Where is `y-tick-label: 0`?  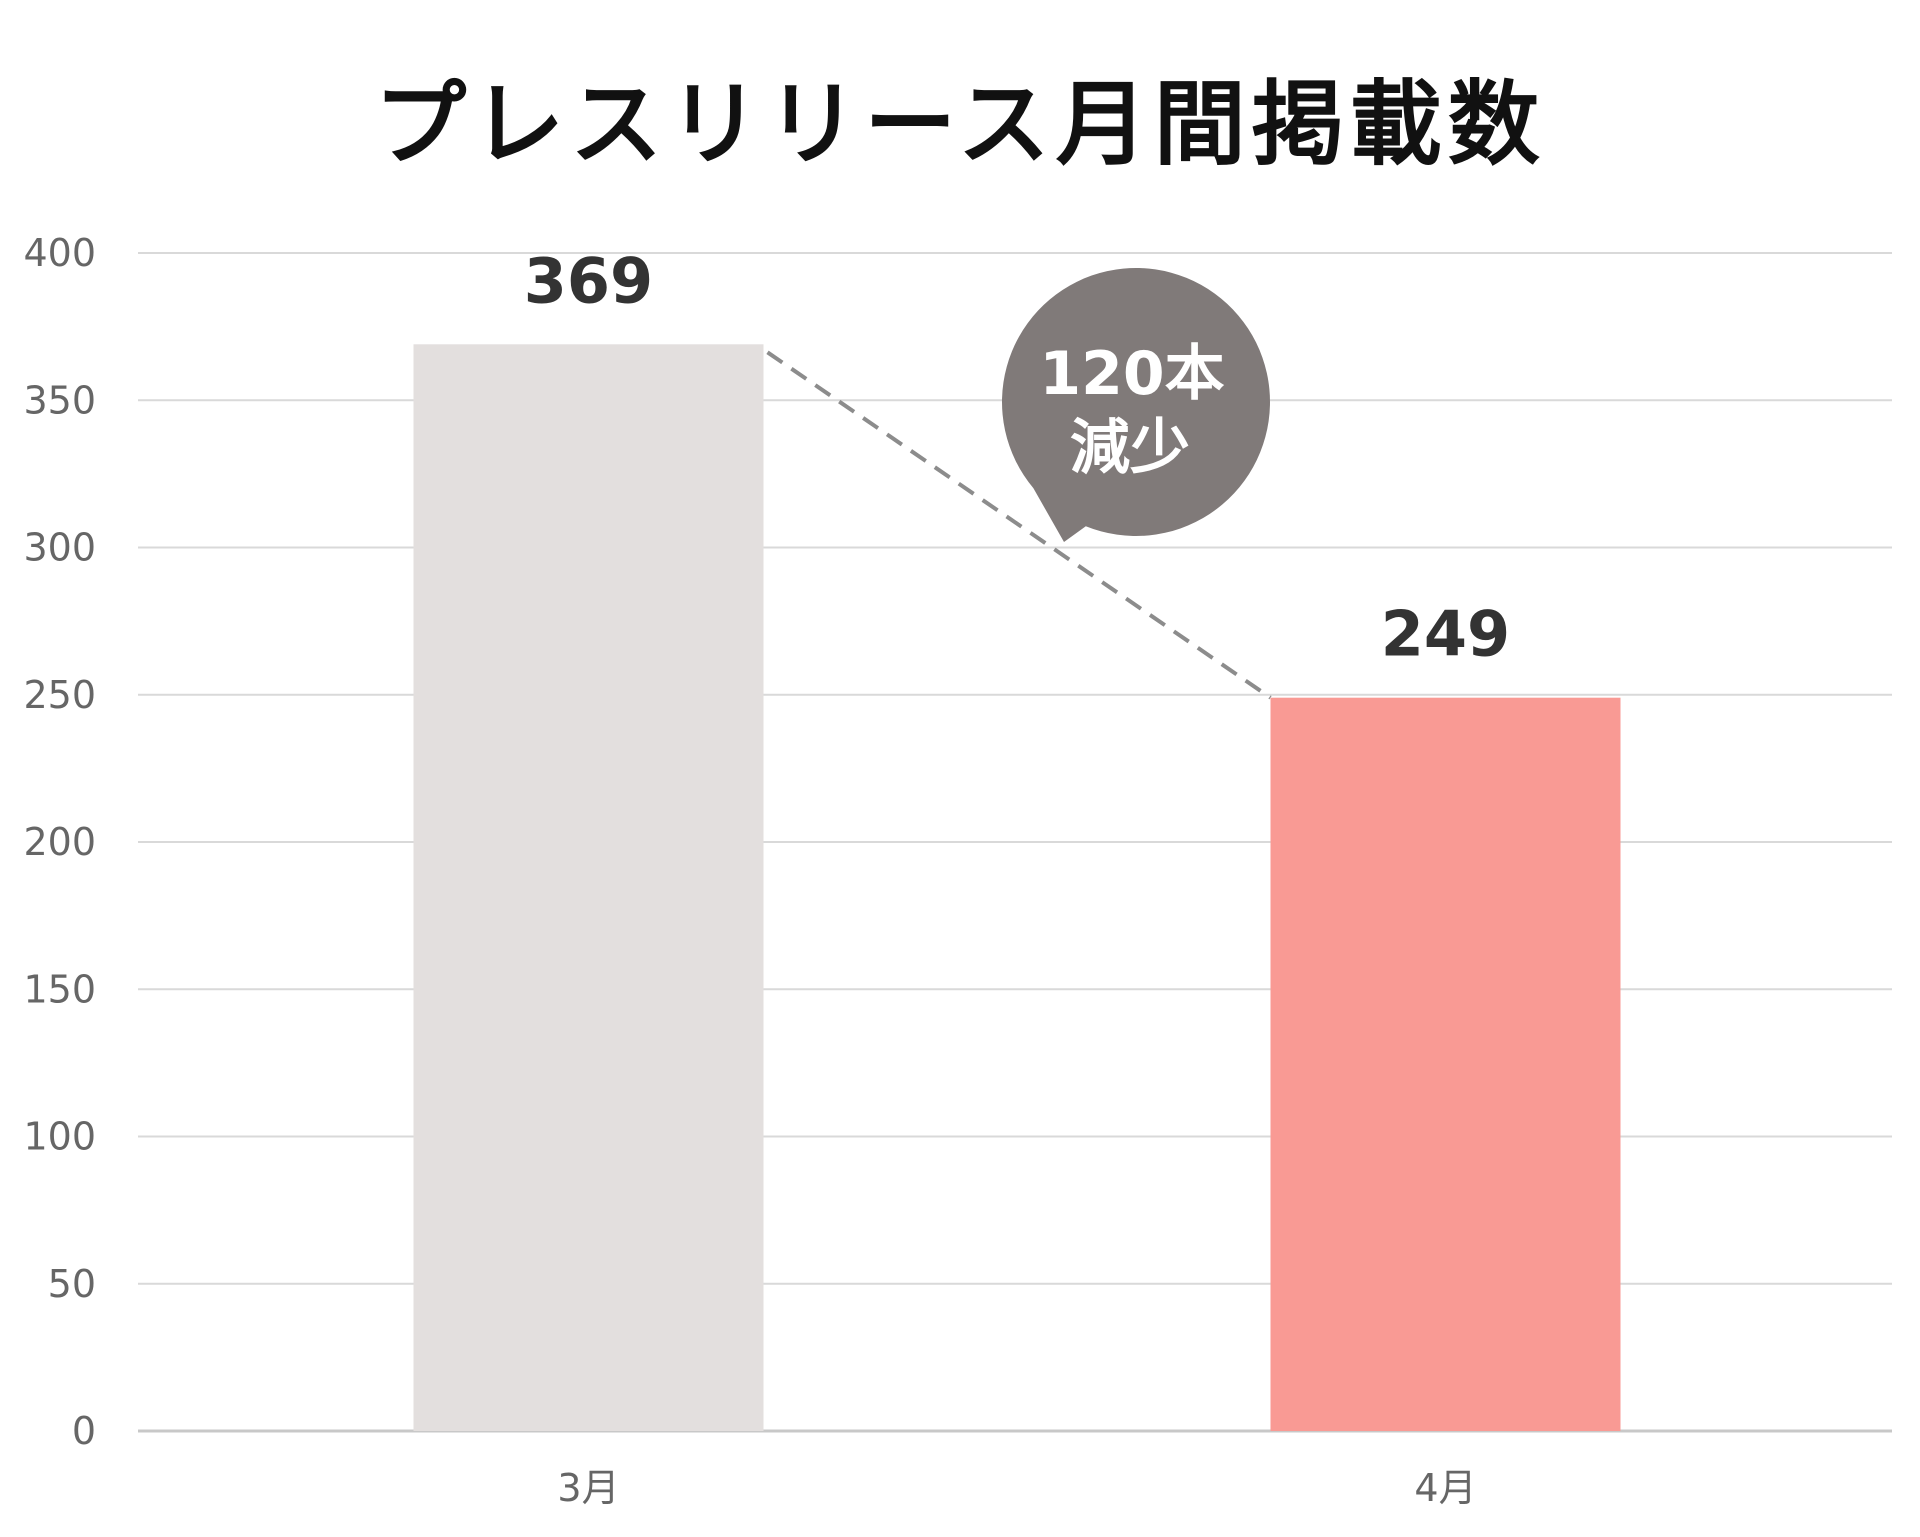
y-tick-label: 0 is located at coordinates (84, 1431).